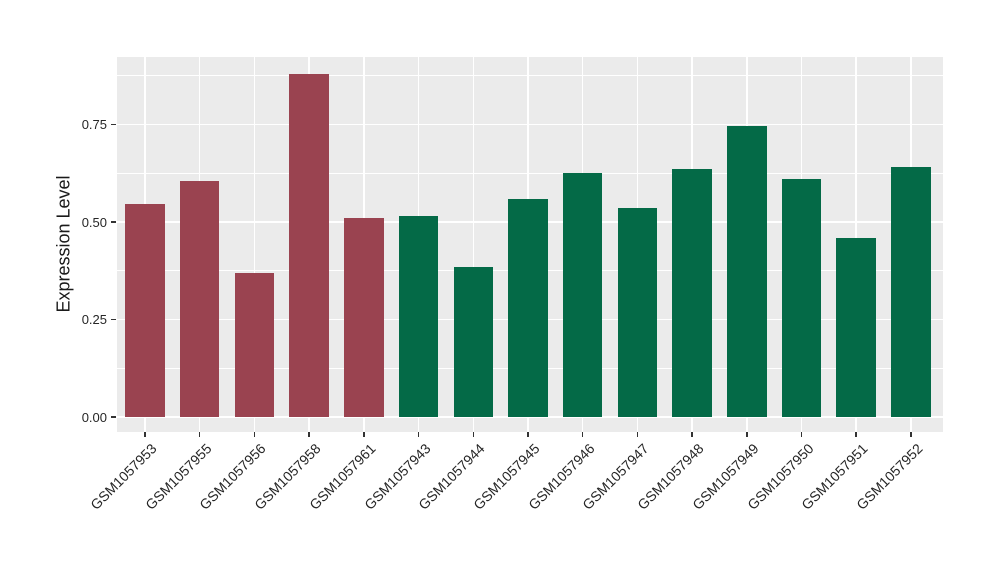 The width and height of the screenshot is (1000, 580). I want to click on y-axis-tick-label: 0.50, so click(94, 222).